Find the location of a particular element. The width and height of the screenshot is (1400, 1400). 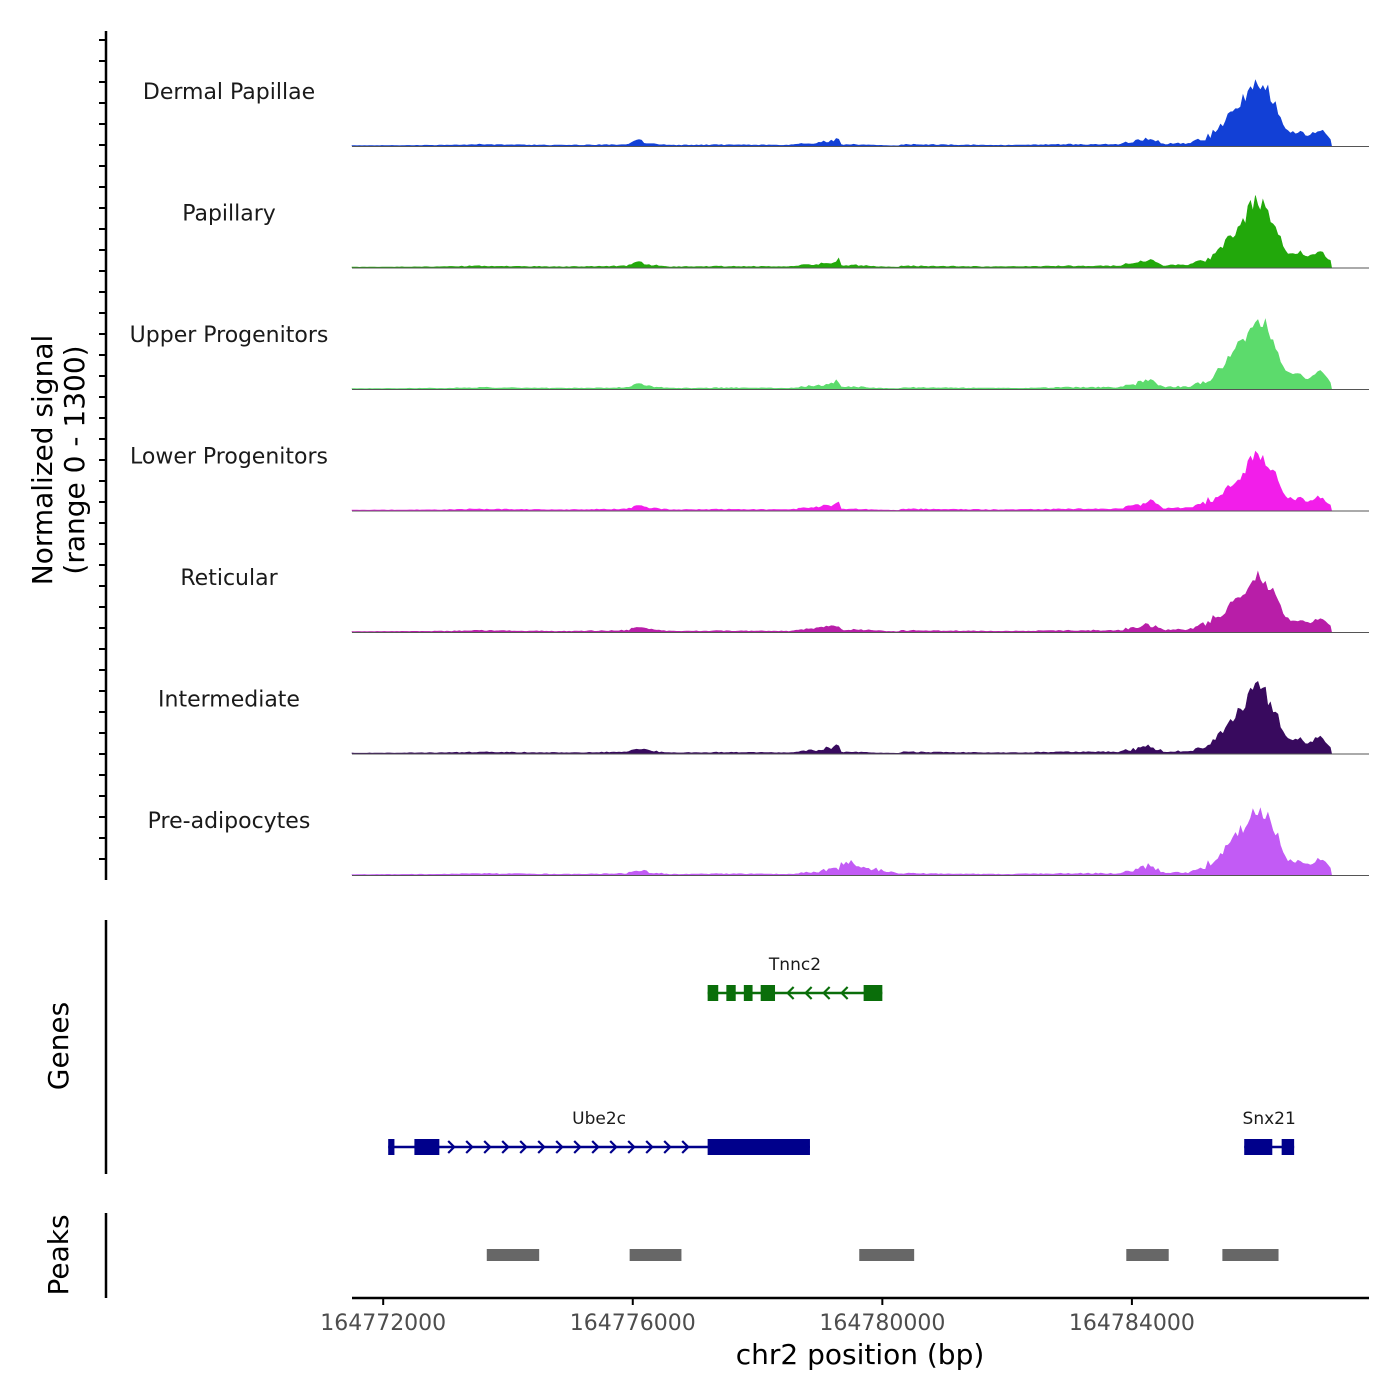

gene-label: Tnnc2 is located at coordinates (794, 965).